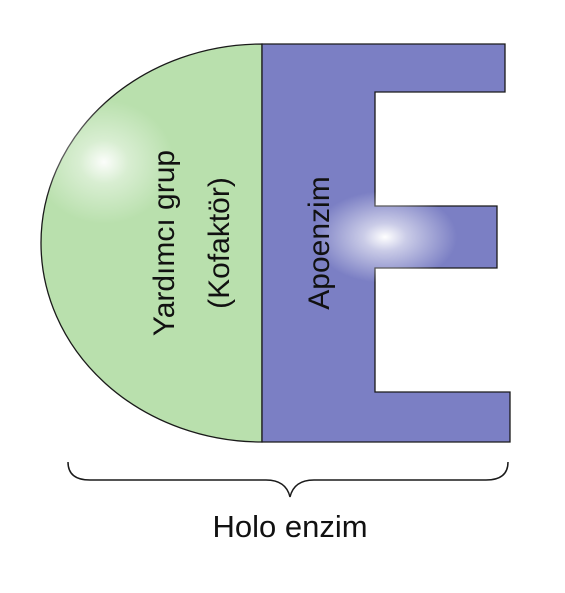 This screenshot has width=565, height=593. Describe the element at coordinates (219, 243) in the screenshot. I see `cofactor-label-line2: (Kofaktör)` at that location.